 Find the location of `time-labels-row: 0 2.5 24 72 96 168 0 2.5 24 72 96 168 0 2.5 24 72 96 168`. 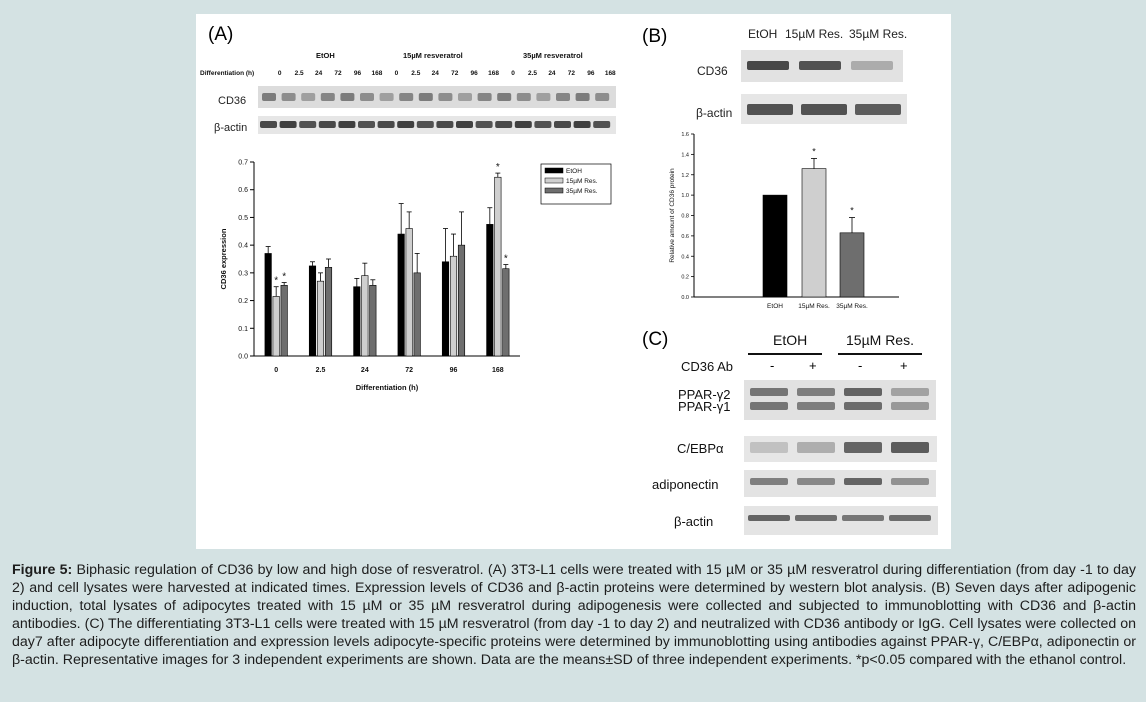

time-labels-row: 0 2.5 24 72 96 168 0 2.5 24 72 96 168 0 2.5 24 72 96 168 is located at coordinates (445, 75).